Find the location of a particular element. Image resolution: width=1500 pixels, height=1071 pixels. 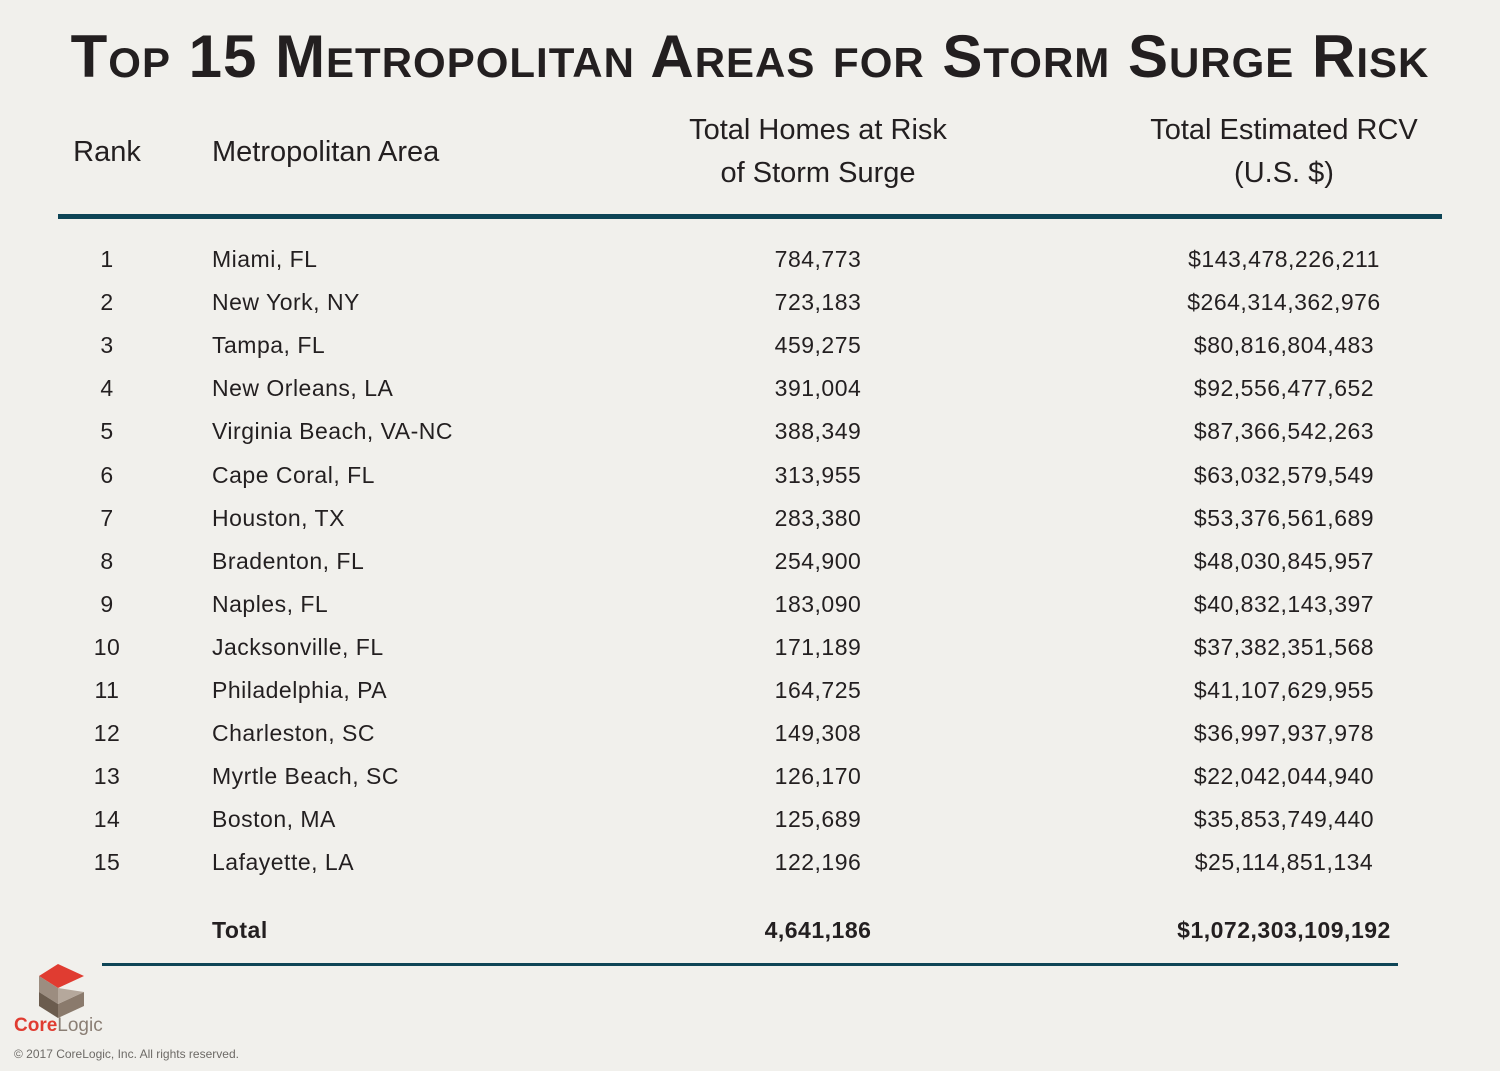

cell-rcv: $92,556,477,652 is located at coordinates (1284, 388).